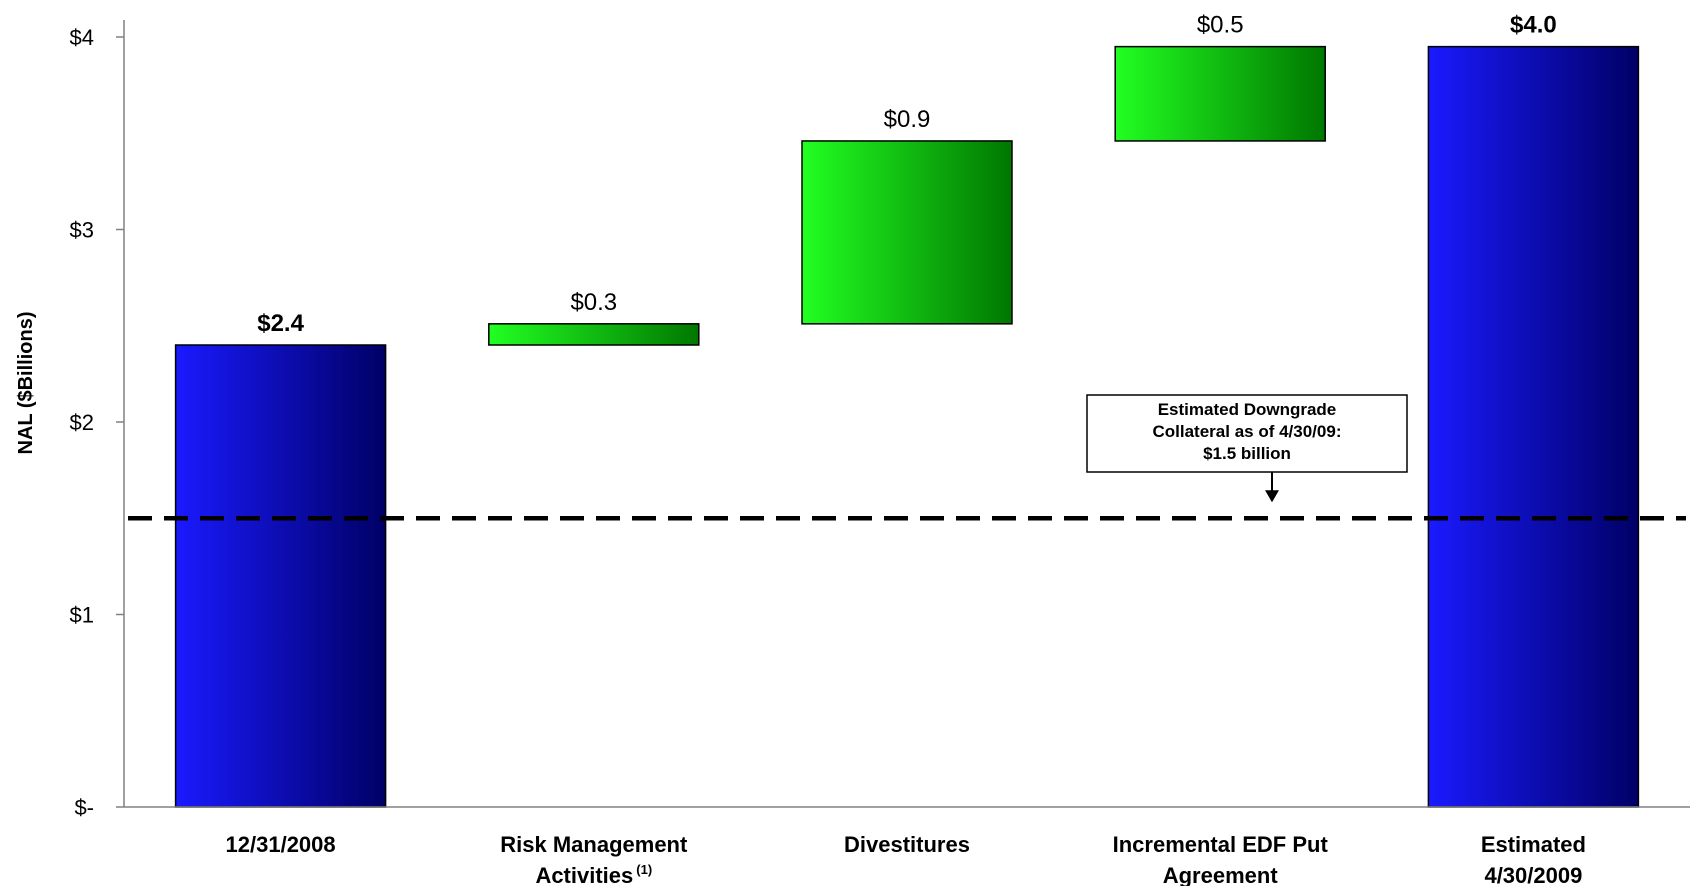 Image resolution: width=1694 pixels, height=886 pixels. What do you see at coordinates (593, 302) in the screenshot?
I see `bar-value-label: $0.3` at bounding box center [593, 302].